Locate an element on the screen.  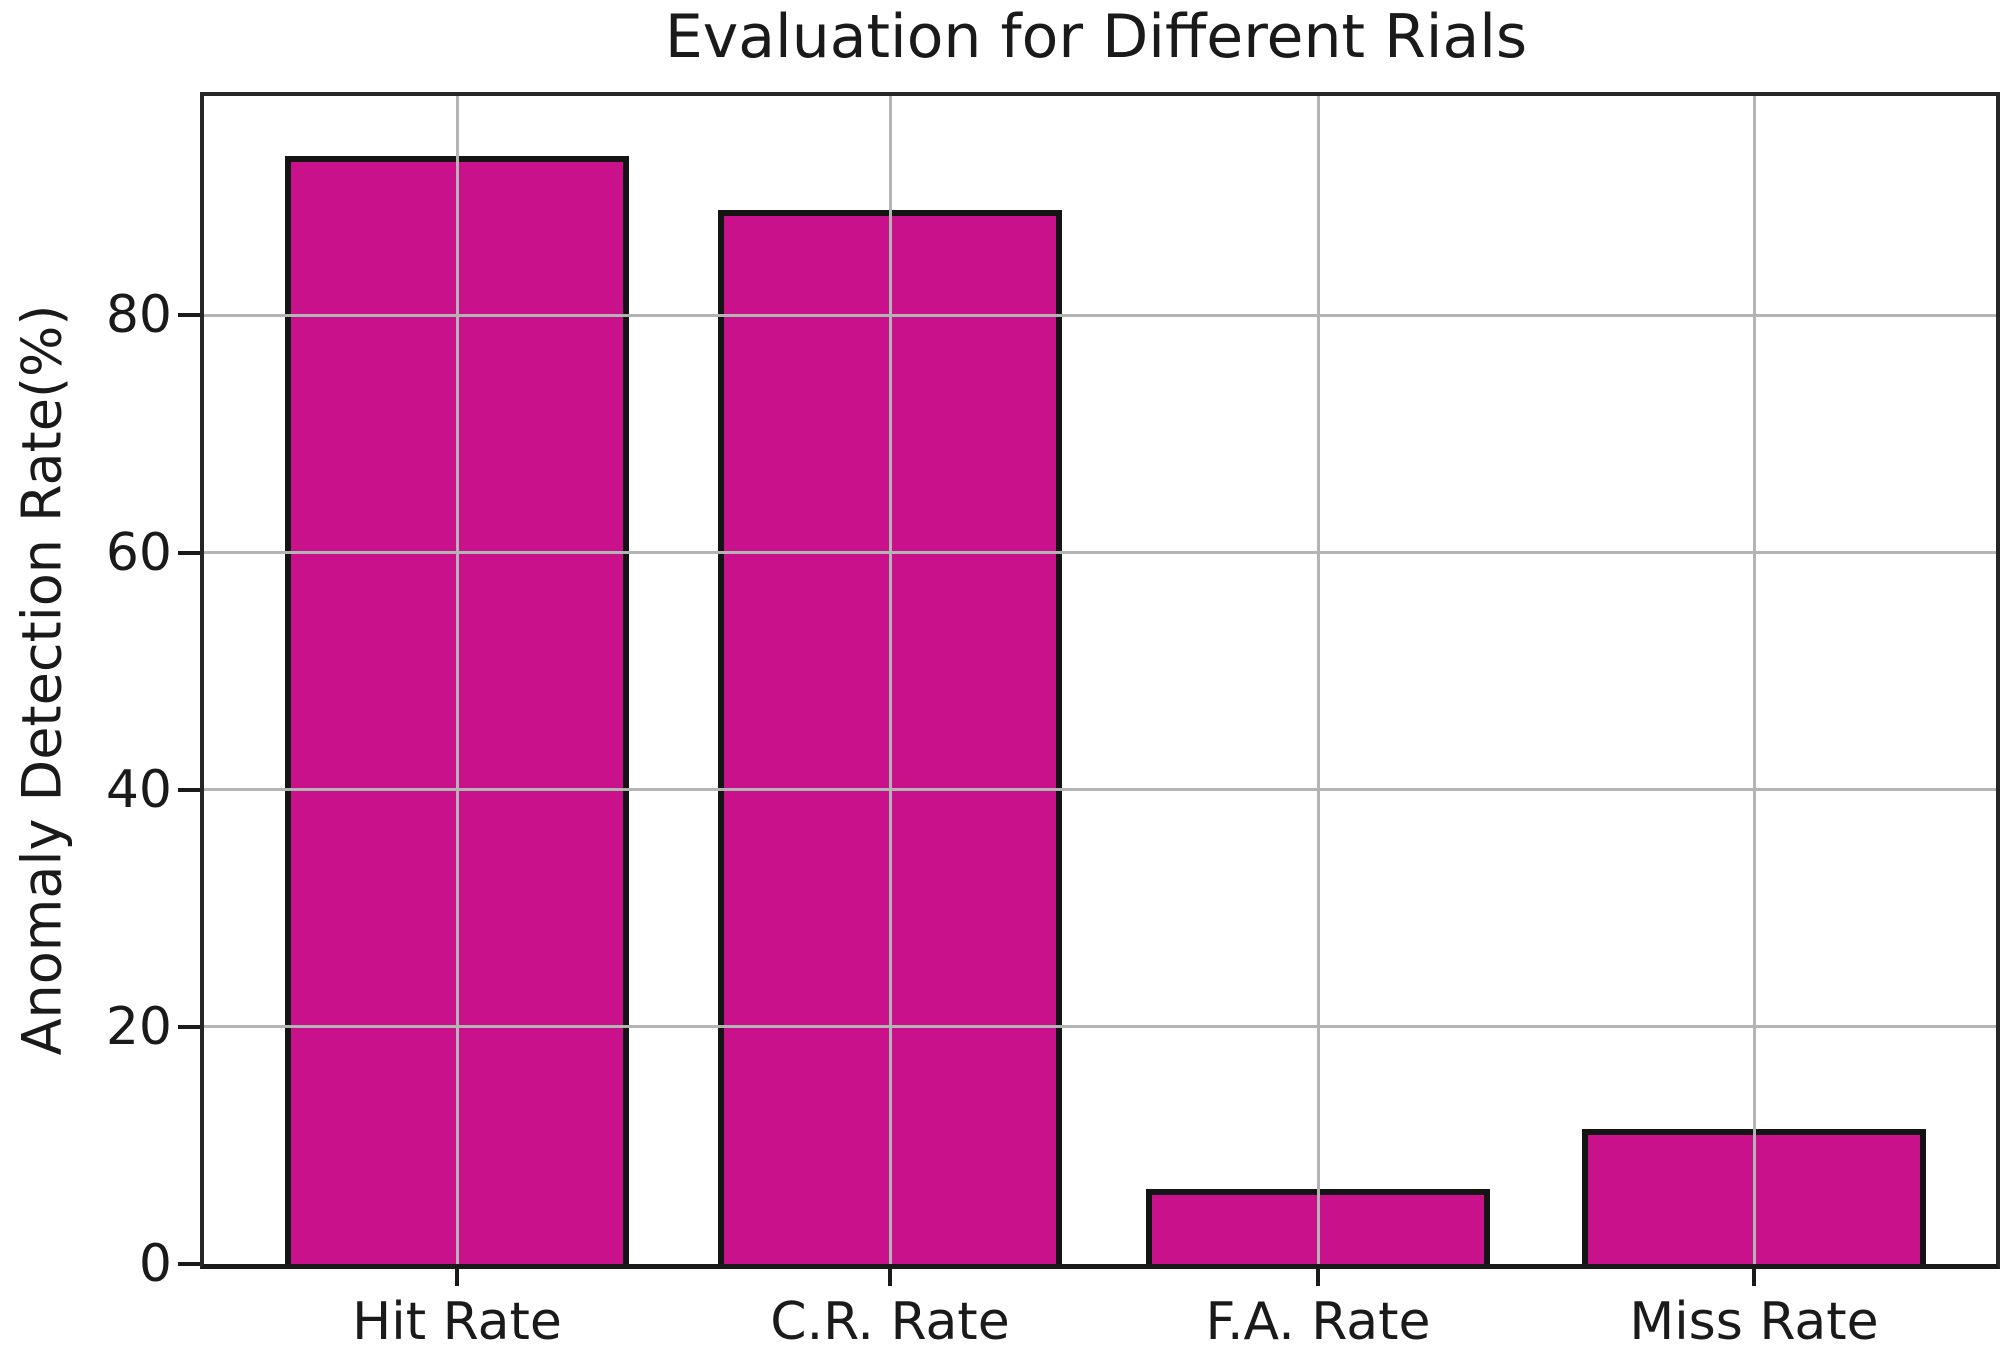
chart-title: Evaluation for Different Rials is located at coordinates (1096, 37).